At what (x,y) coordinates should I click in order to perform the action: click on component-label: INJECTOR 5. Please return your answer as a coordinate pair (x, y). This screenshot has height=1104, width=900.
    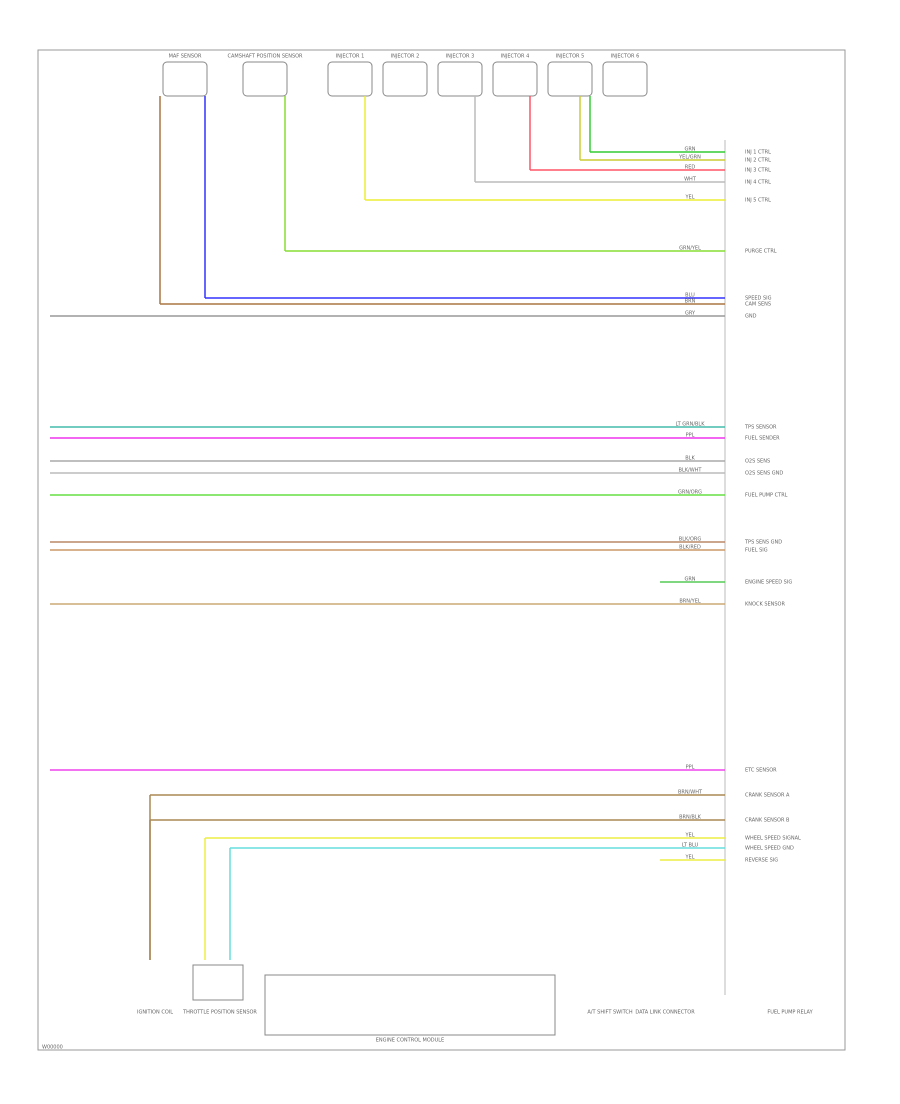
    Looking at the image, I should click on (570, 57).